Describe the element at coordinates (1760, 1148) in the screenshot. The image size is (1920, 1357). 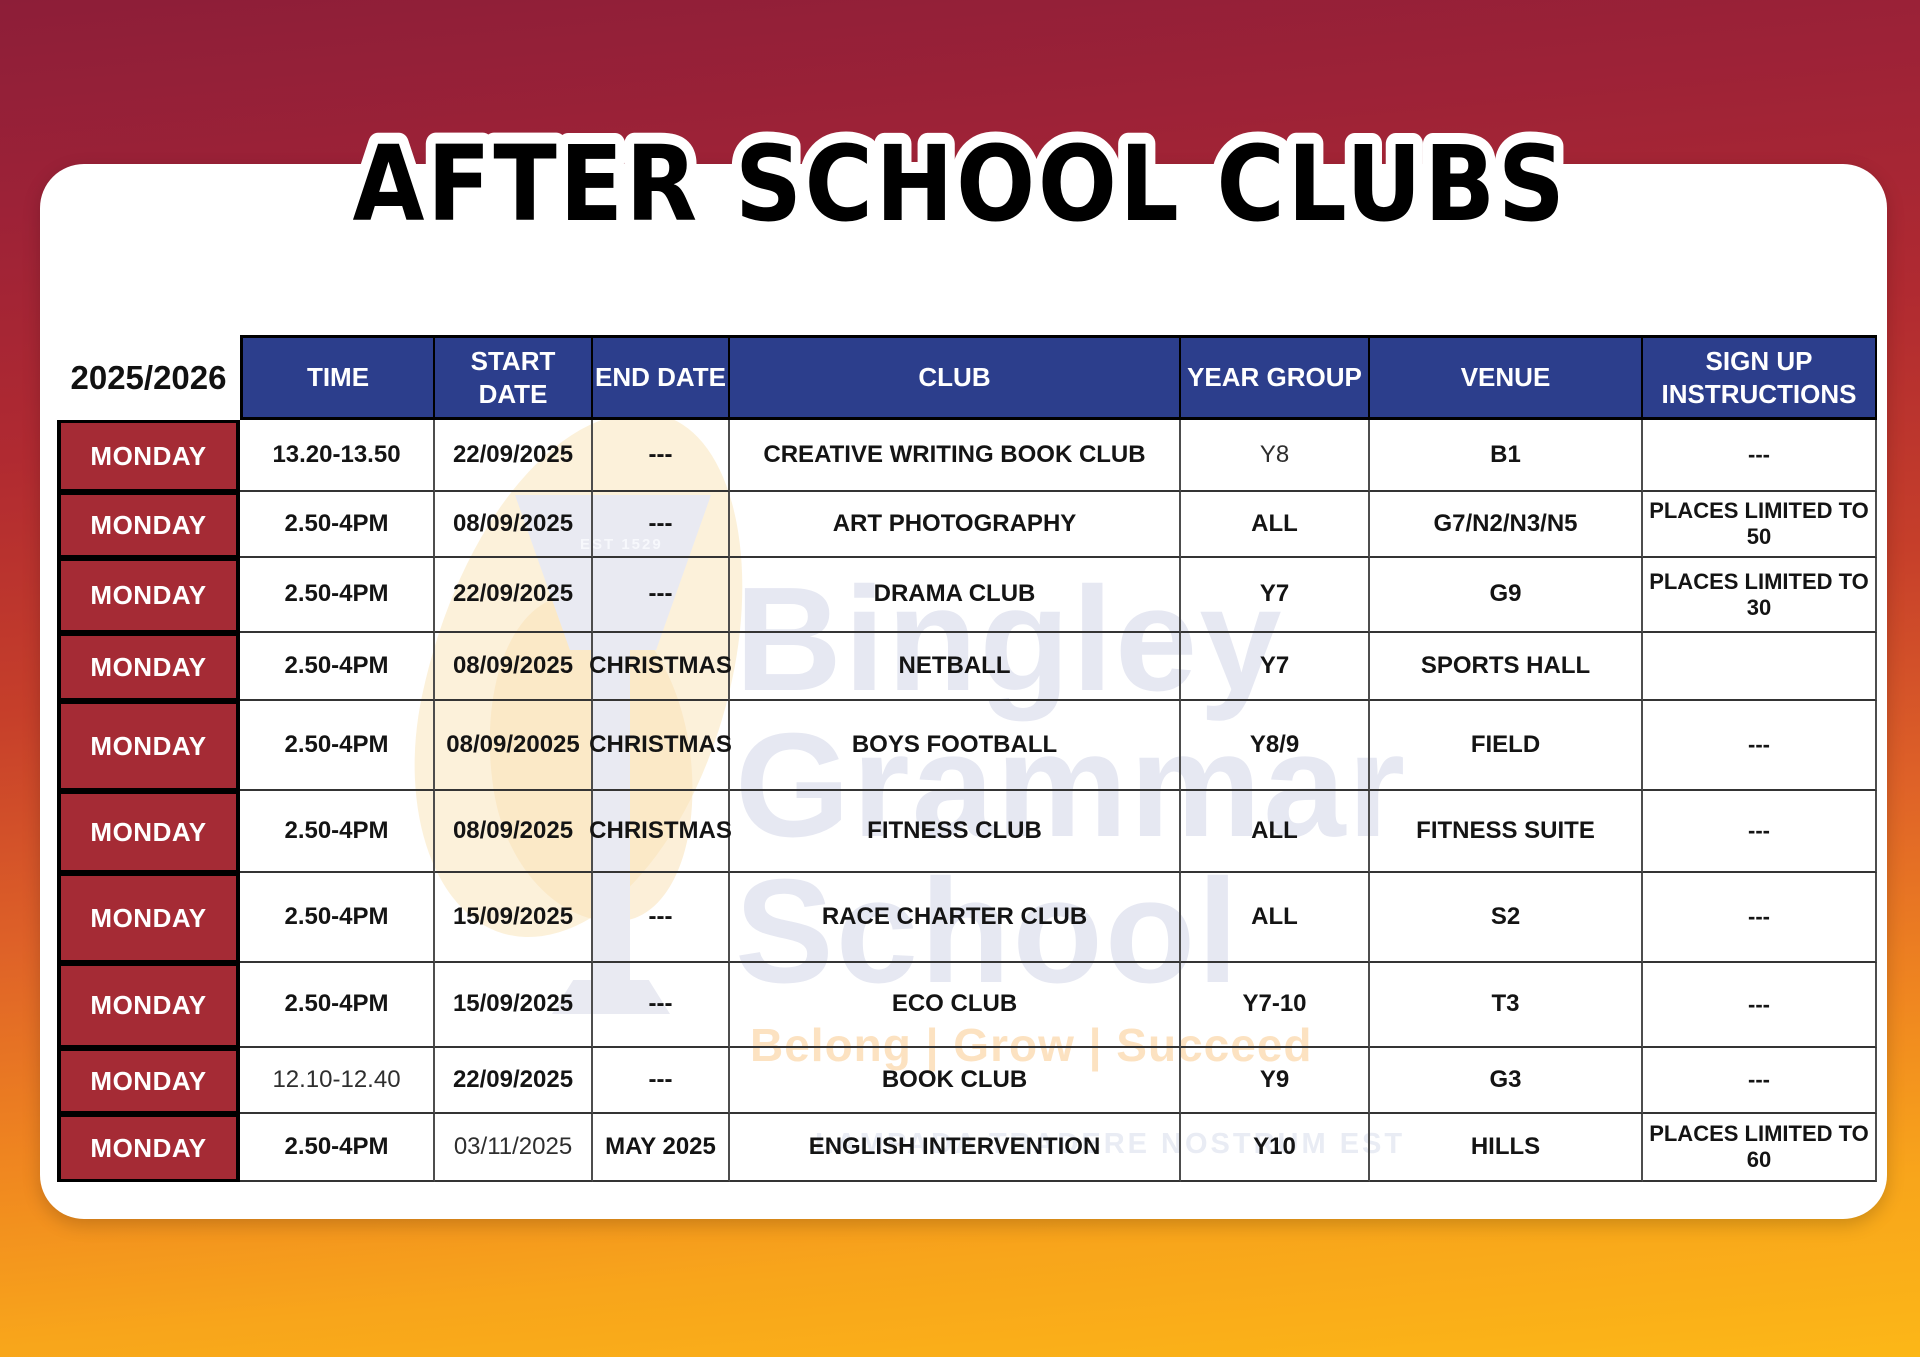
I see `sign-up-cell: PLACES LIMITED TO 60` at that location.